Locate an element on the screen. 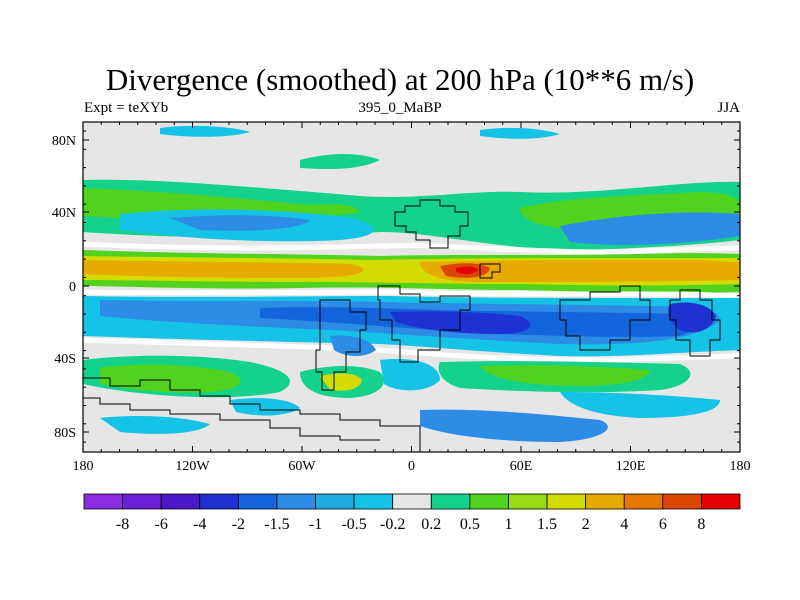 This screenshot has width=800, height=600. coast-australia is located at coordinates (695, 323).